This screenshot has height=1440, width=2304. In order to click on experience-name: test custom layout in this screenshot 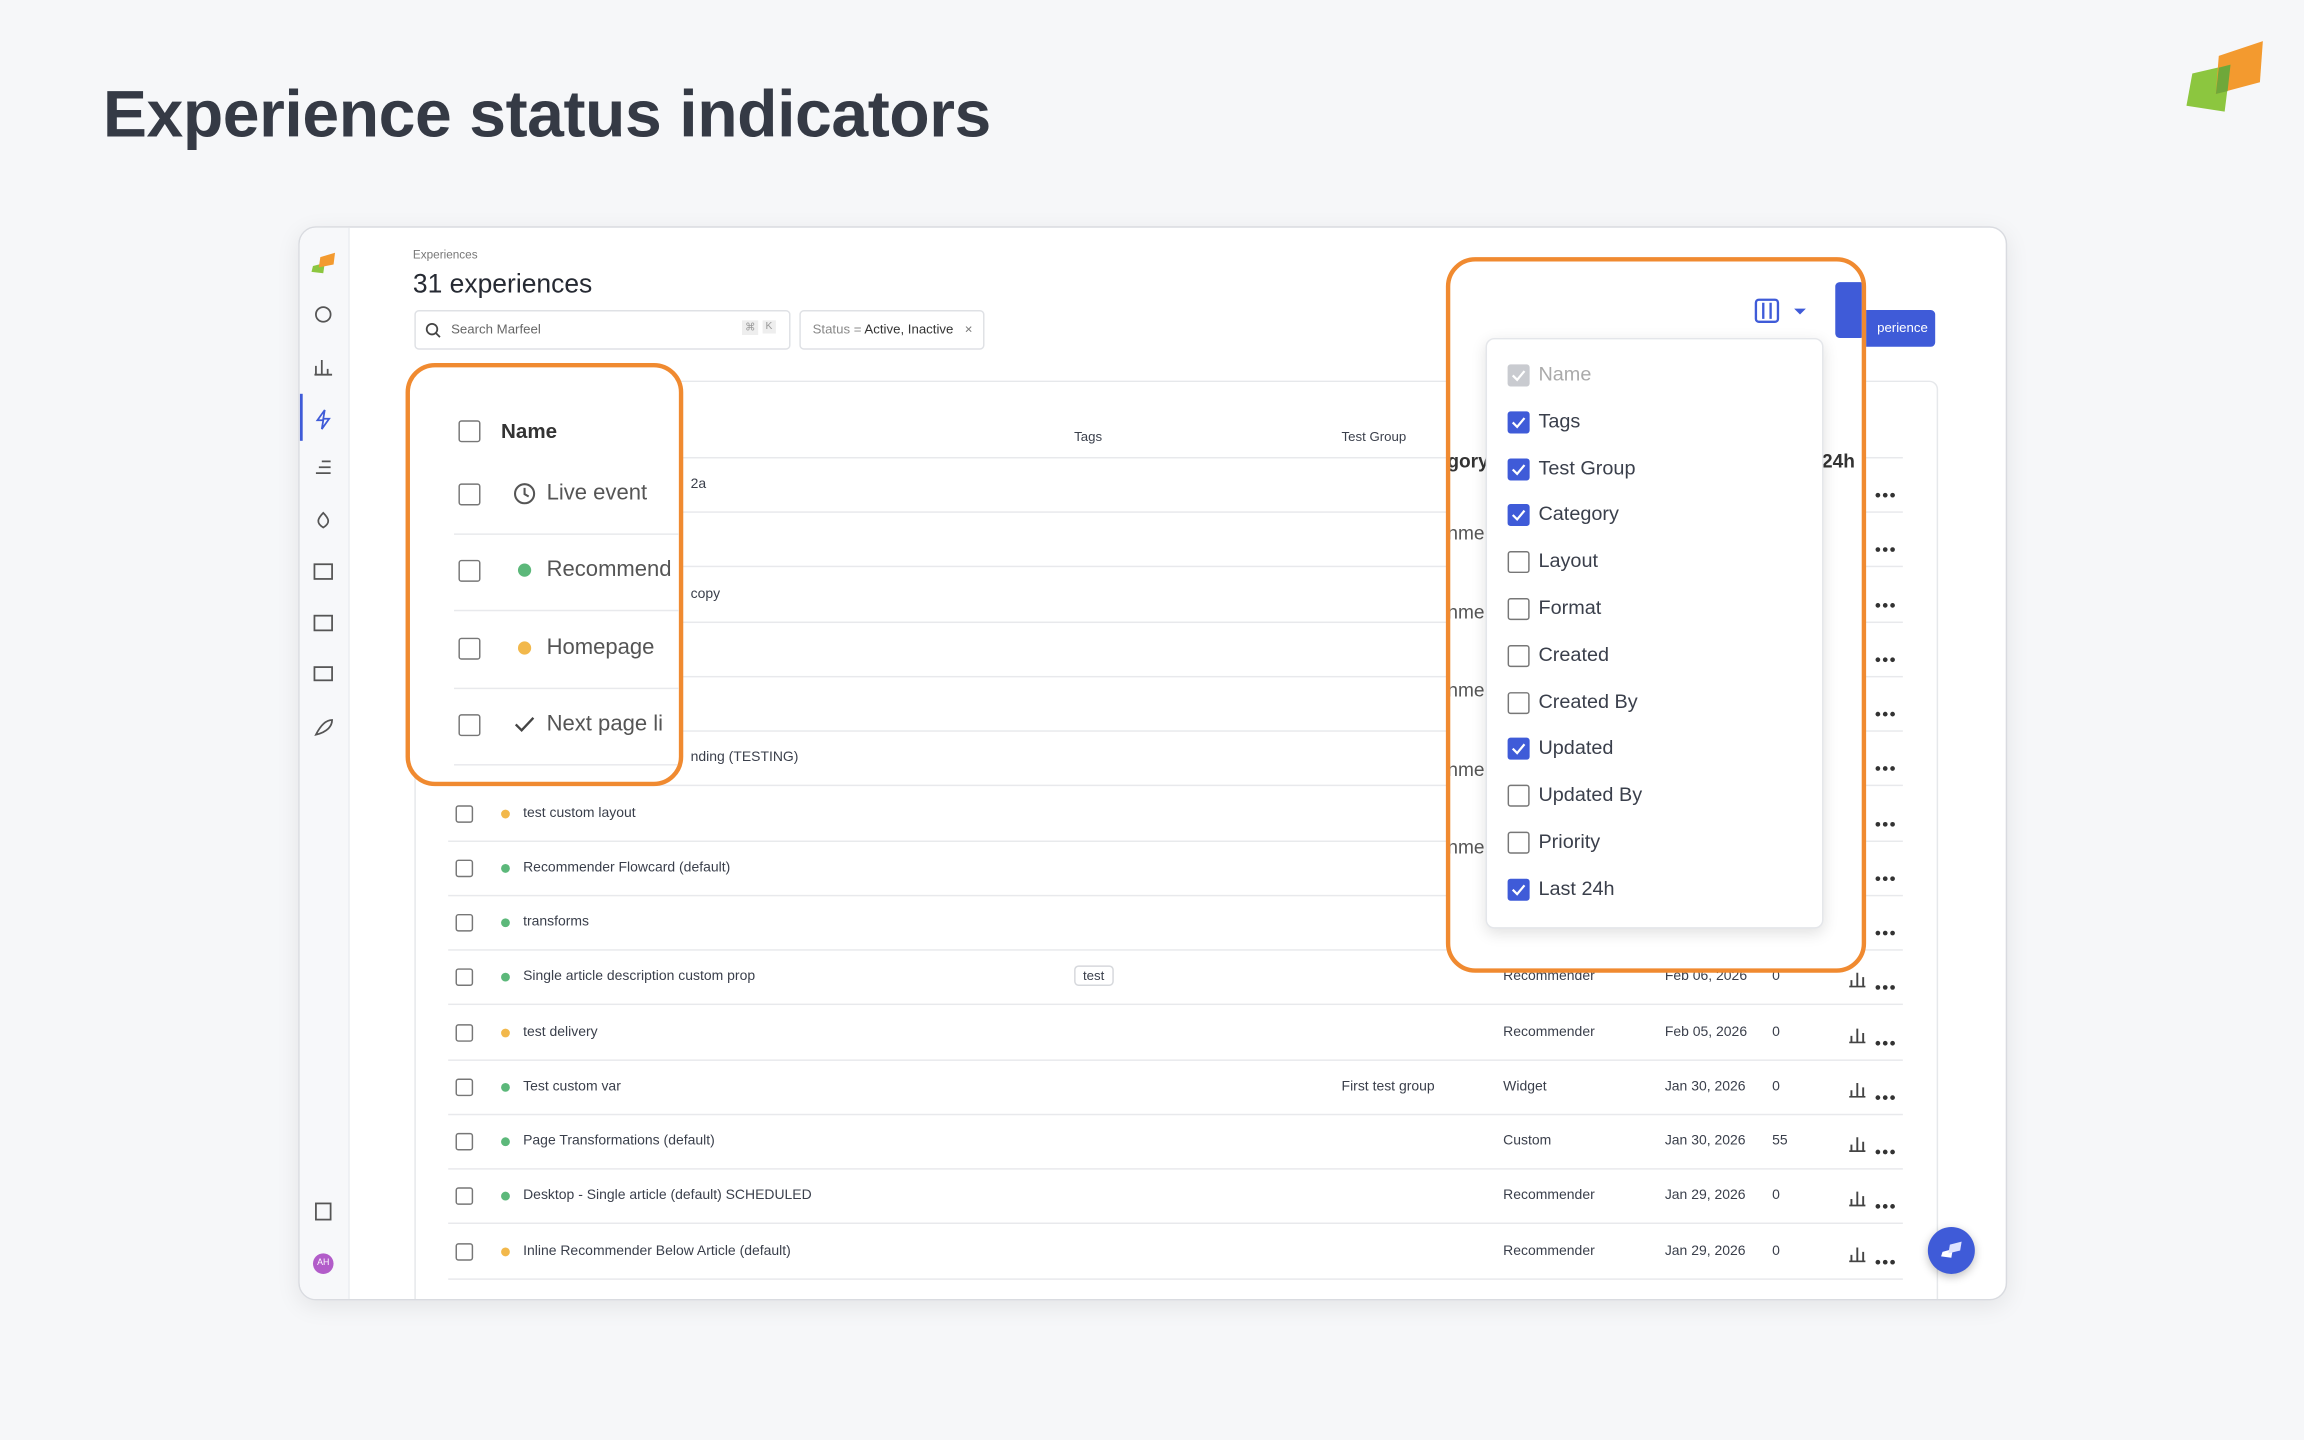, I will do `click(579, 812)`.